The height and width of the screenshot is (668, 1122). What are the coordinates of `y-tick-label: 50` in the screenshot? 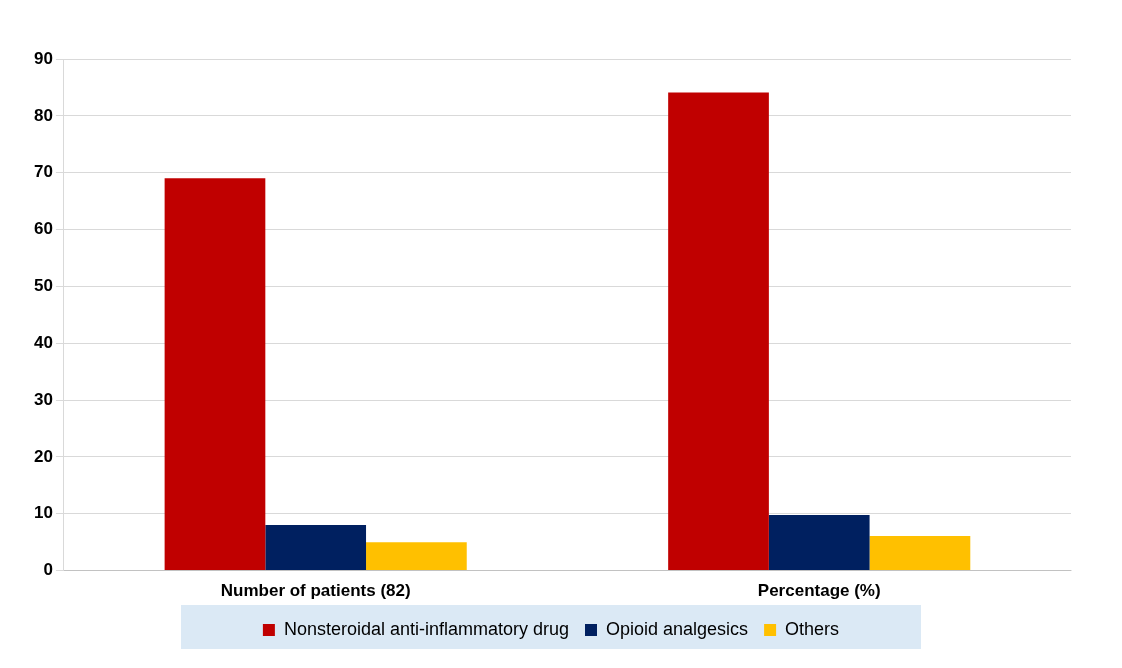 It's located at (43, 286).